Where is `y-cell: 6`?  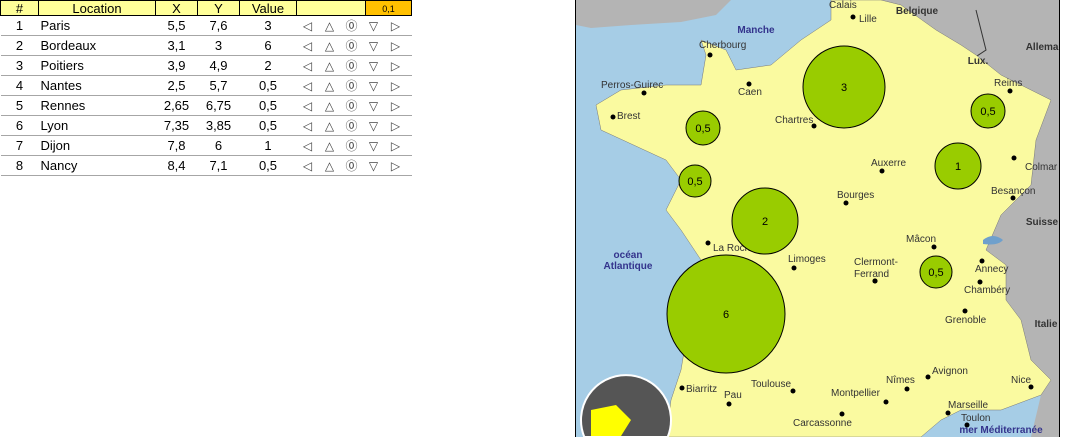 y-cell: 6 is located at coordinates (218, 145).